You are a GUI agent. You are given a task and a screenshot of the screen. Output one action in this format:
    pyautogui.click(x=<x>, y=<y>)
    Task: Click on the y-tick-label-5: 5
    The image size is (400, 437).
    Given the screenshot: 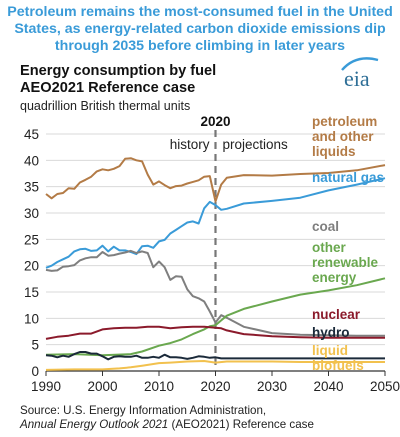 What is the action you would take?
    pyautogui.click(x=35, y=345)
    